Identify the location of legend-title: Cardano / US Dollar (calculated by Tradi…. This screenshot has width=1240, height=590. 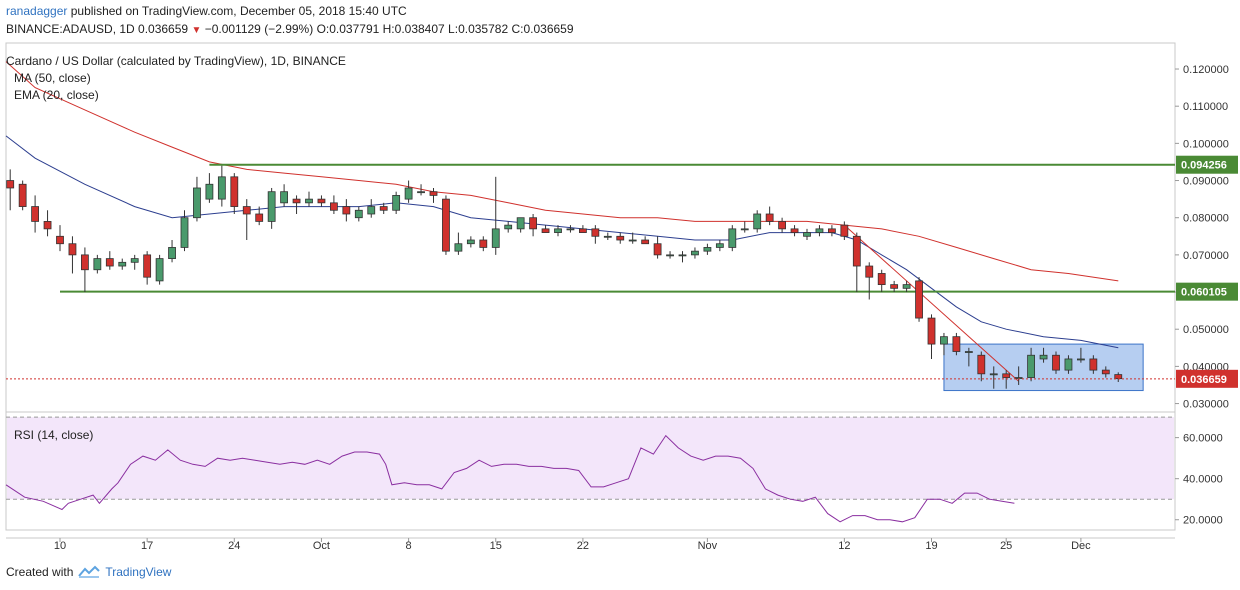
(176, 61).